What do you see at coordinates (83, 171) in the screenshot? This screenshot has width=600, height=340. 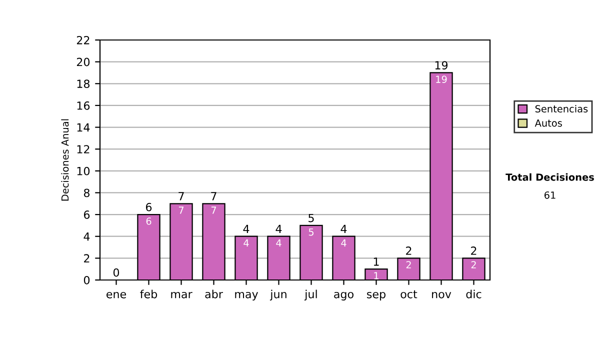 I see `y-tick-label: 10` at bounding box center [83, 171].